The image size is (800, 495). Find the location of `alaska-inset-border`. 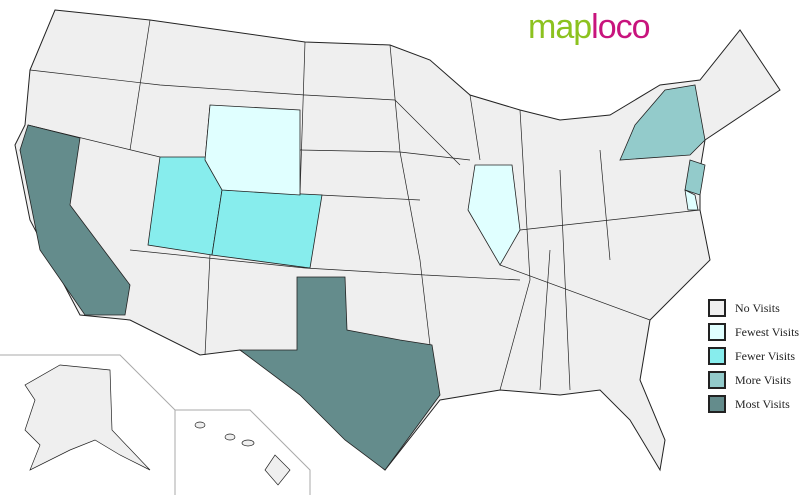

alaska-inset-border is located at coordinates (88, 424).